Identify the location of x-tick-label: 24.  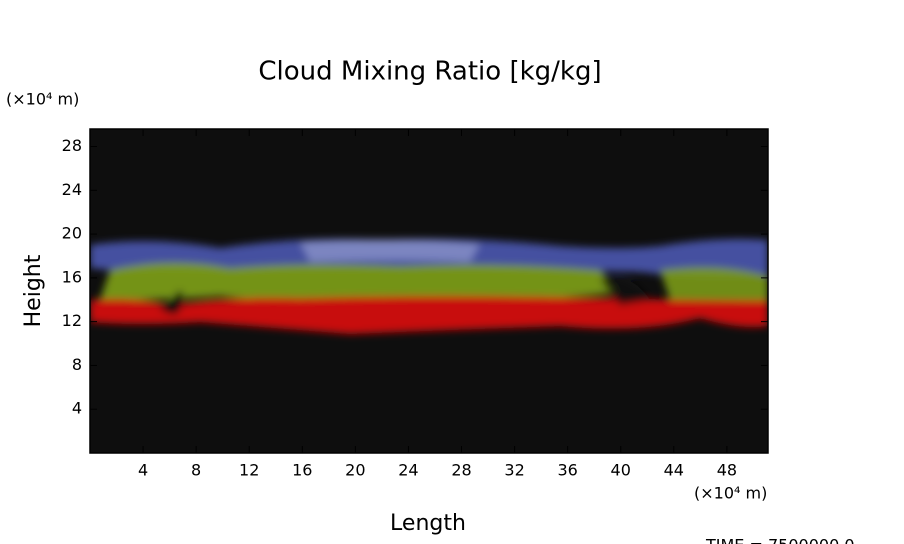
(408, 470).